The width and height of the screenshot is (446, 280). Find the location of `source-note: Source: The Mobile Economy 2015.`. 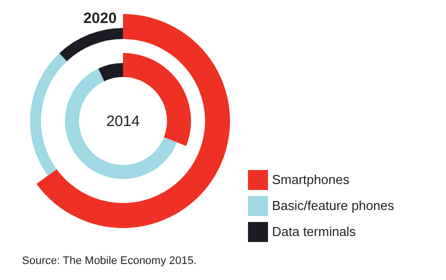

source-note: Source: The Mobile Economy 2015. is located at coordinates (109, 261).